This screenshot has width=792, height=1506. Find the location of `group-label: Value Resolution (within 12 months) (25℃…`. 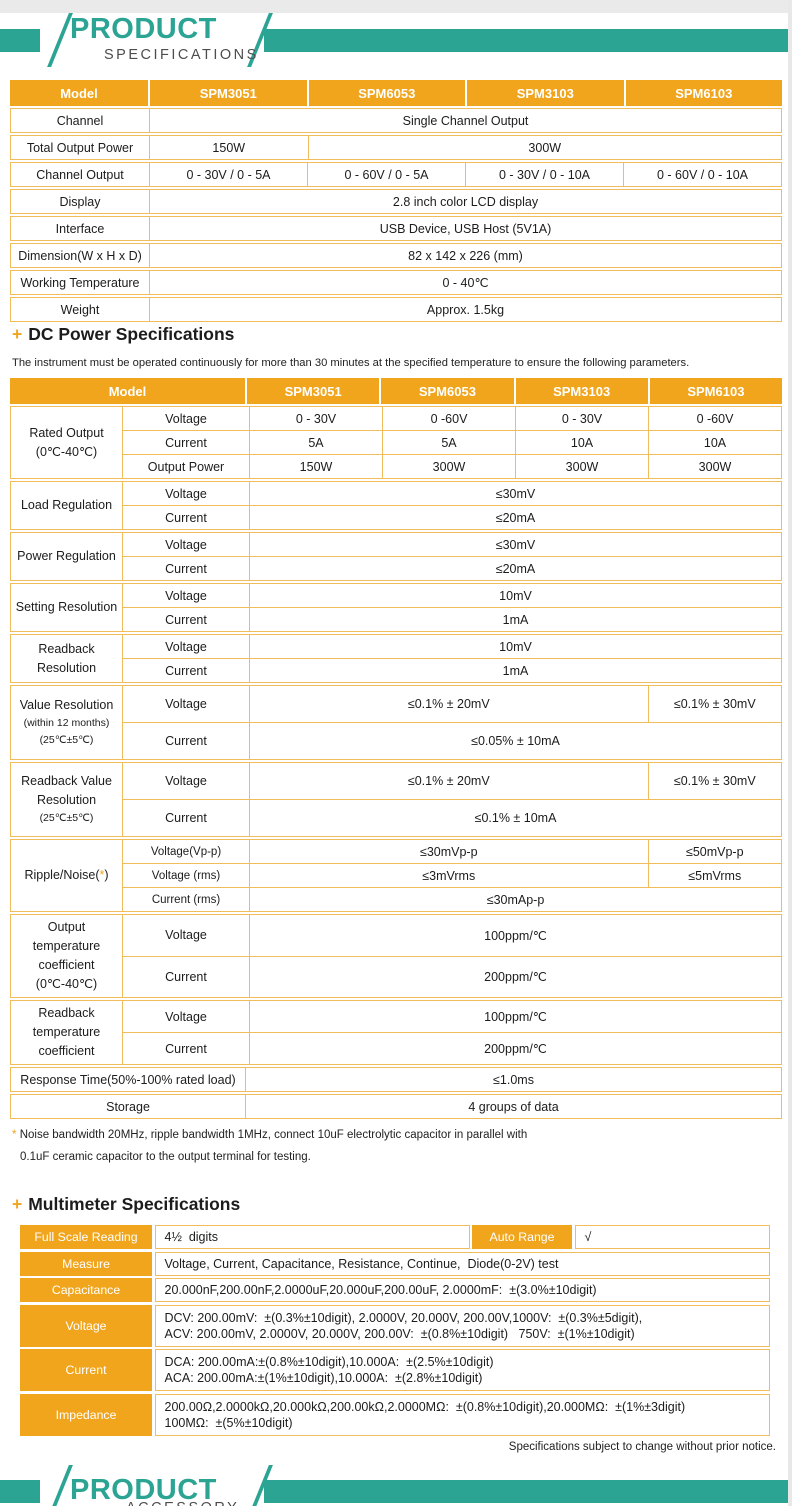

group-label: Value Resolution (within 12 months) (25℃… is located at coordinates (67, 722).